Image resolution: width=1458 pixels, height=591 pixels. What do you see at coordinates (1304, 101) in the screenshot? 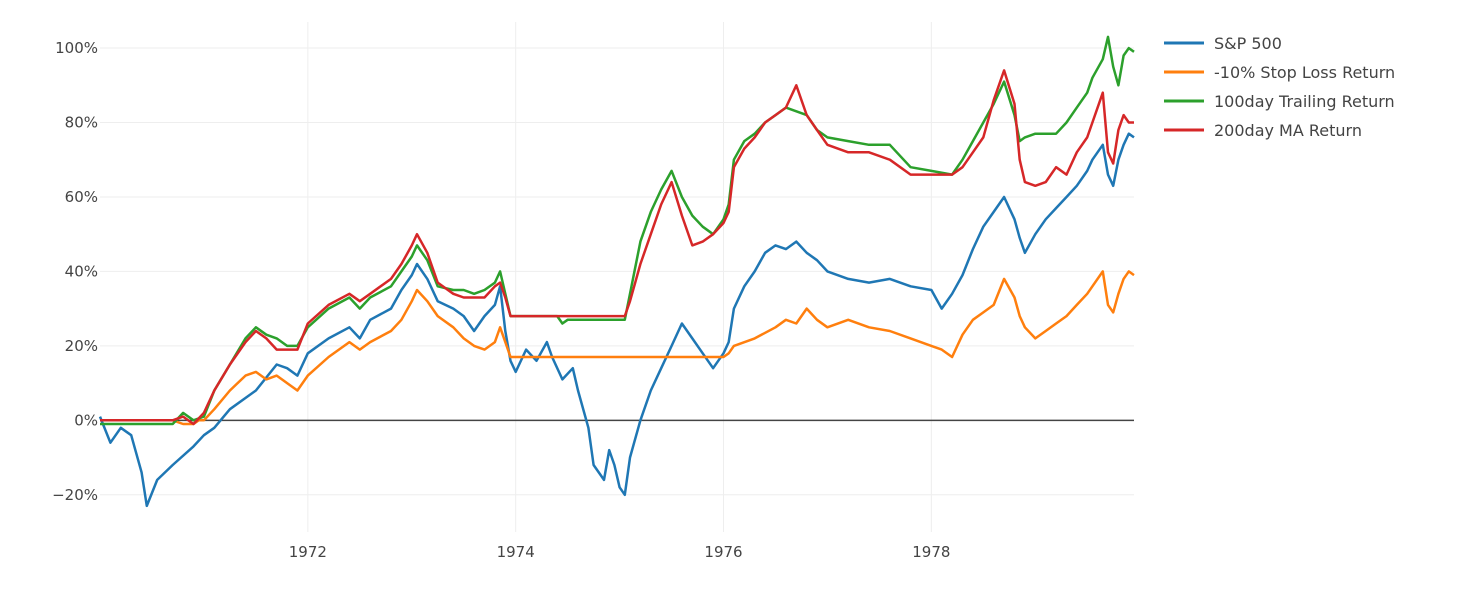
I see `legend-label: 100day Trailing Return` at bounding box center [1304, 101].